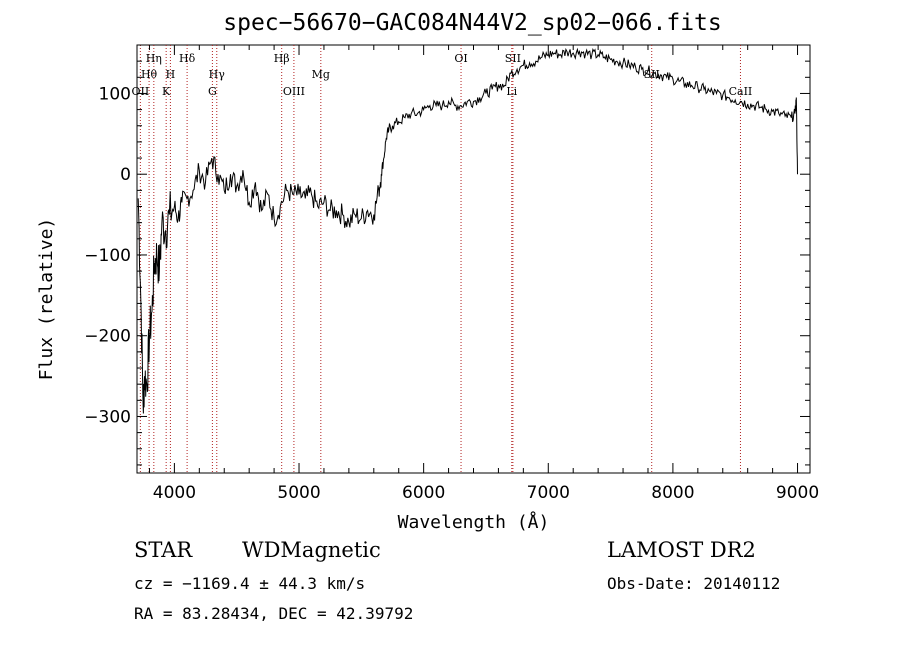 The height and width of the screenshot is (649, 900). I want to click on survey-name: LAMOST DR2, so click(681, 550).